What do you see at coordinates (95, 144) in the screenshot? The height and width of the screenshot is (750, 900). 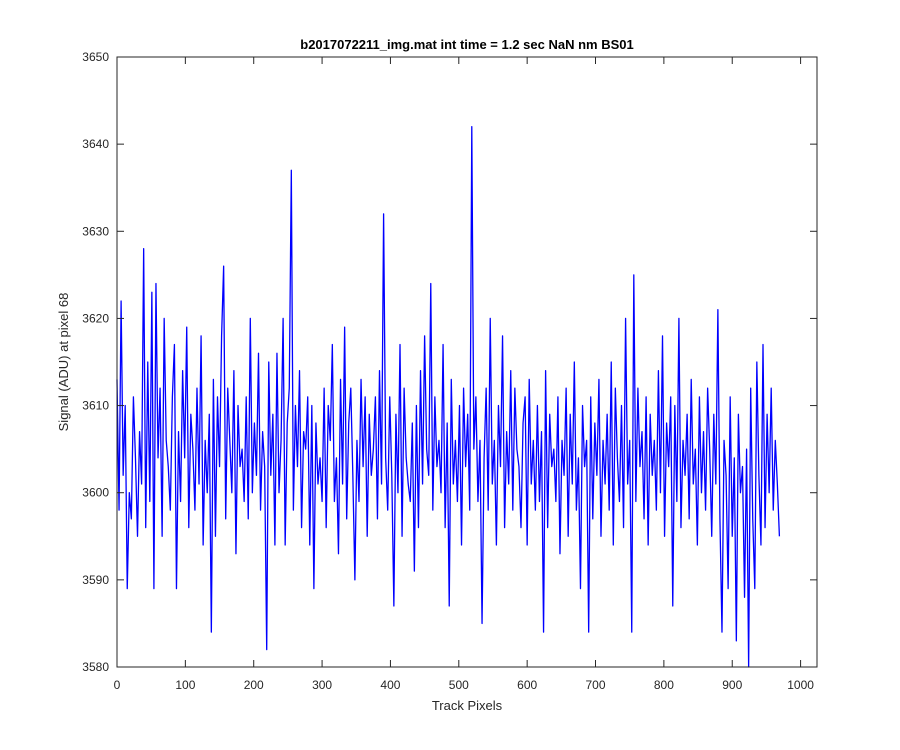 I see `y-tick-label: 3640` at bounding box center [95, 144].